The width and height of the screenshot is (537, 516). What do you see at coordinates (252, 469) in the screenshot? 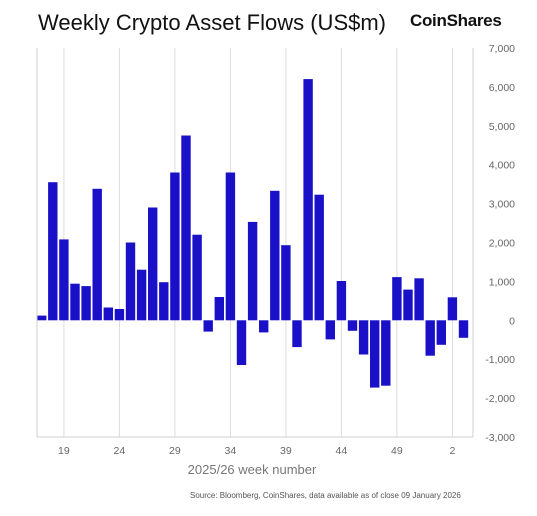
I see `x-axis-label: 2025/26 week number` at bounding box center [252, 469].